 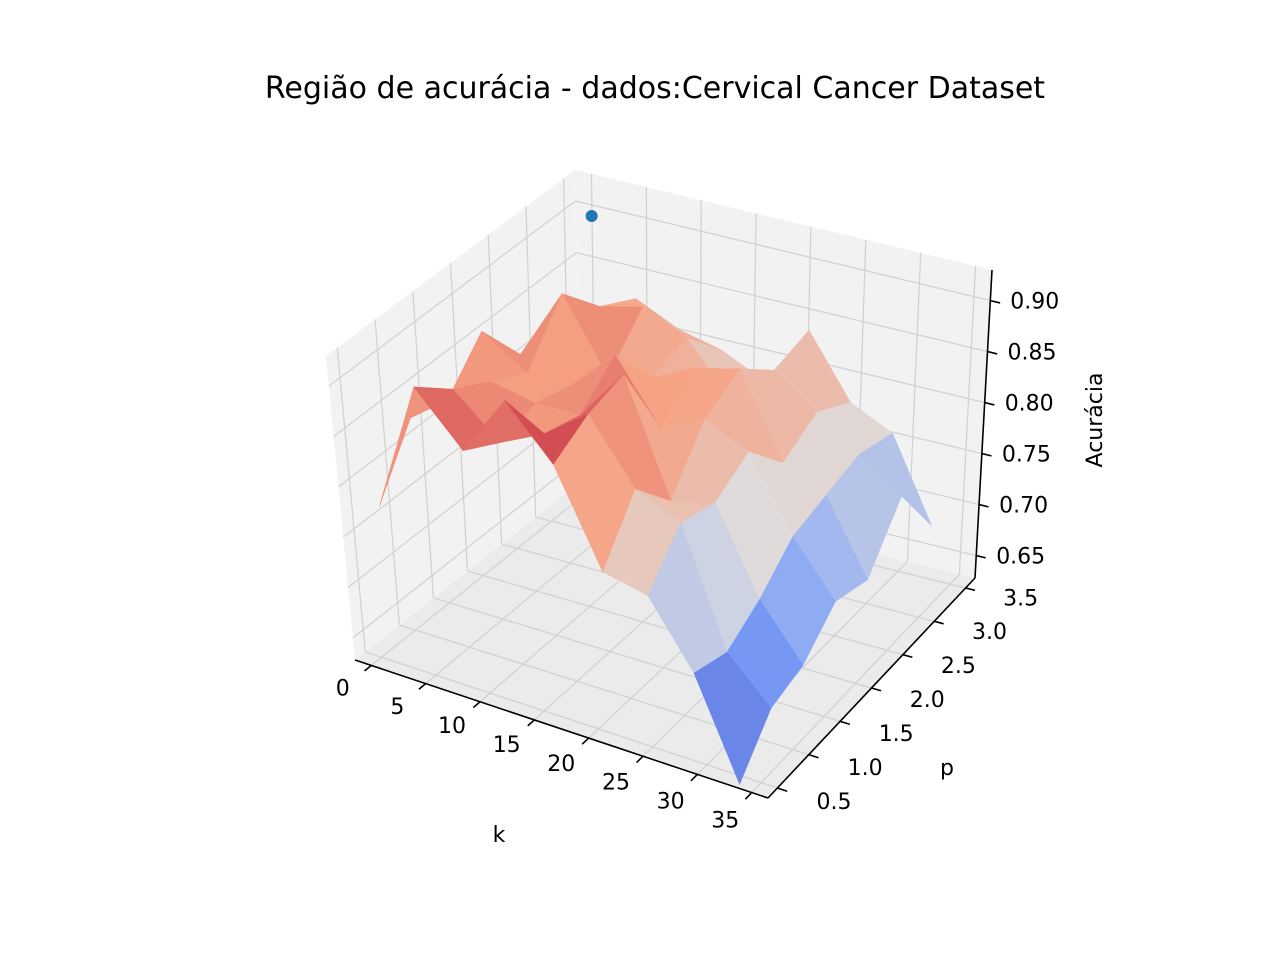 What do you see at coordinates (1095, 420) in the screenshot?
I see `z-axis-label: Acurácia` at bounding box center [1095, 420].